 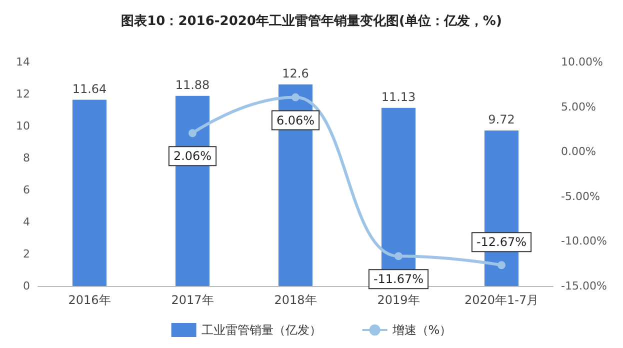 What do you see at coordinates (23, 94) in the screenshot?
I see `y-tick-label: 12` at bounding box center [23, 94].